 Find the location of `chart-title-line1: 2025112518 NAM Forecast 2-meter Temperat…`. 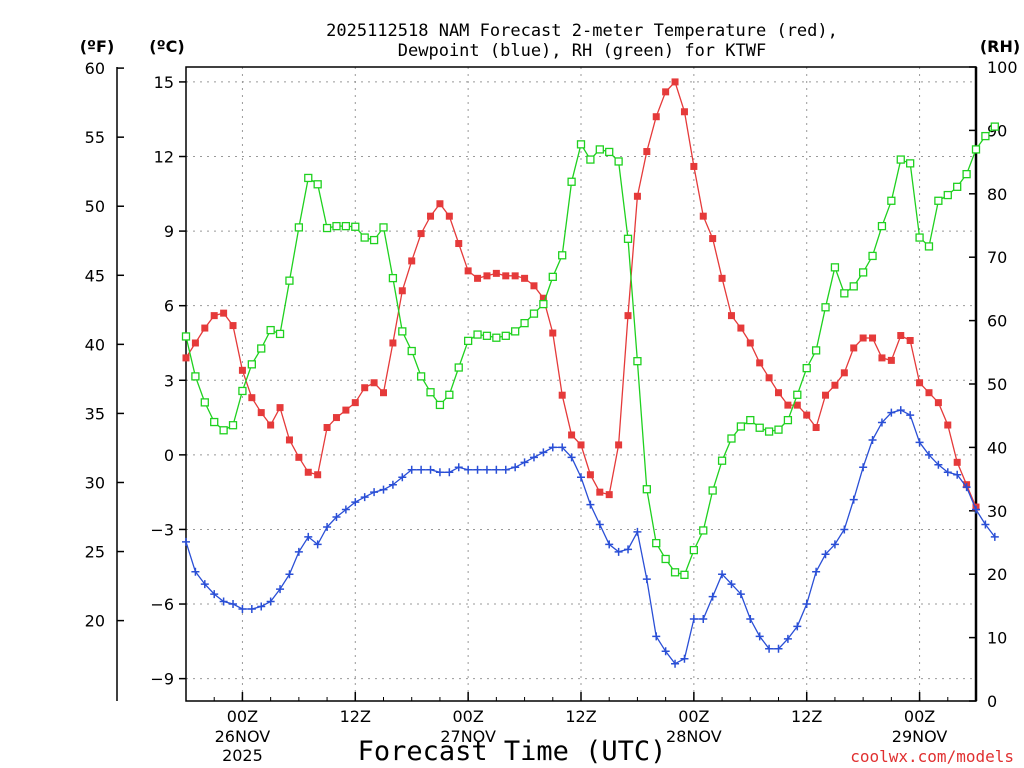

chart-title-line1: 2025112518 NAM Forecast 2-meter Temperat… is located at coordinates (582, 31).